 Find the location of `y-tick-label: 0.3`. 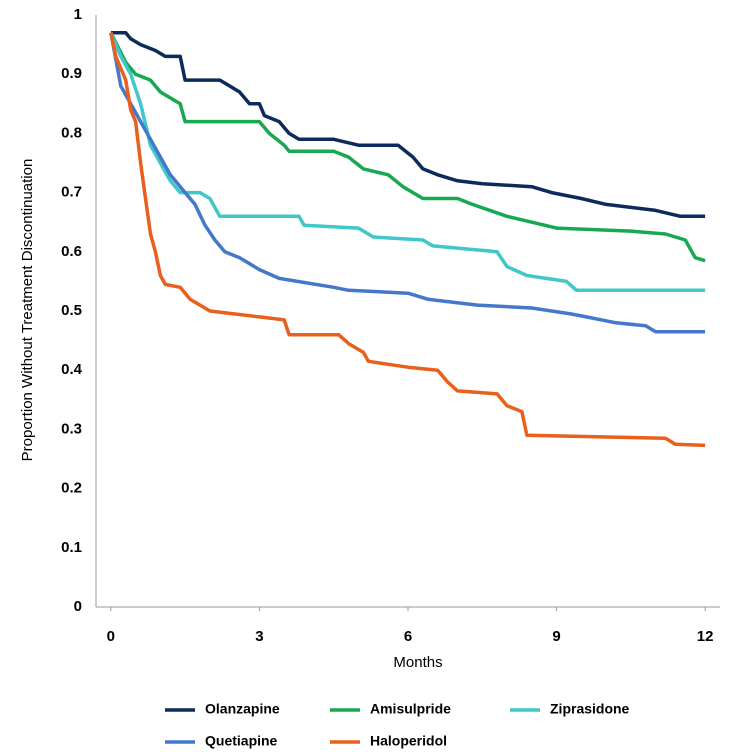

y-tick-label: 0.3 is located at coordinates (71, 428).